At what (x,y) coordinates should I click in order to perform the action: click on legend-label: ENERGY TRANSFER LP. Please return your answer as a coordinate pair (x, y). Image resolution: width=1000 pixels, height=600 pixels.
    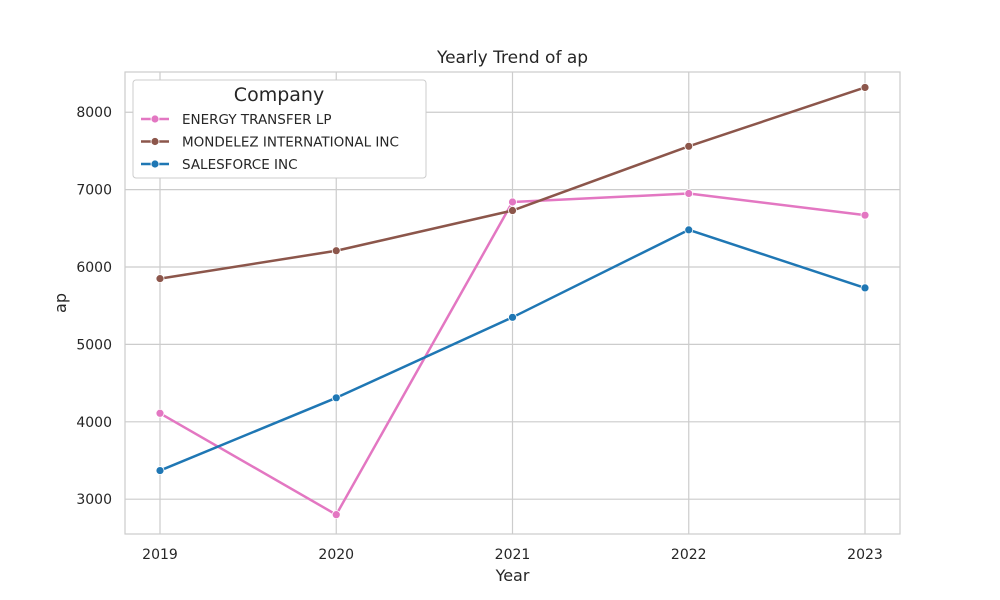
    Looking at the image, I should click on (256, 120).